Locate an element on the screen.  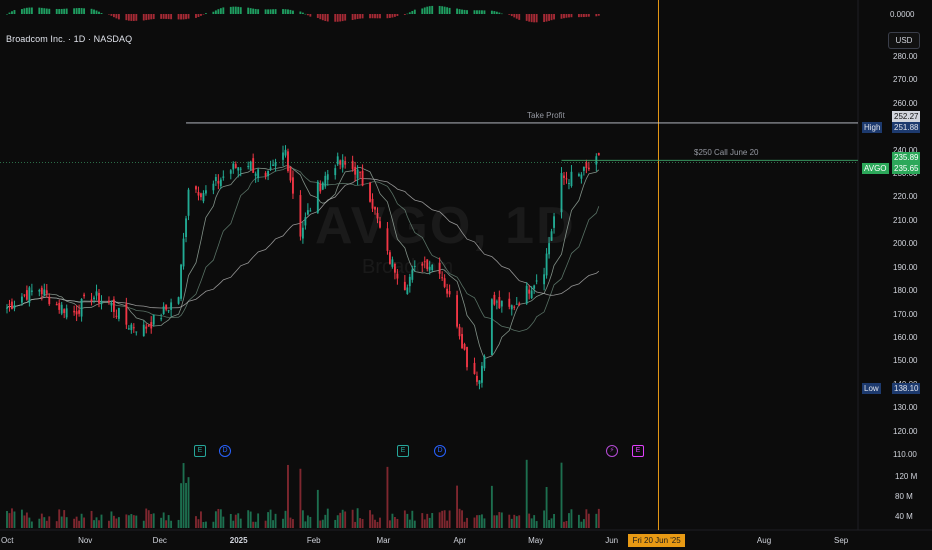
price-tick-label: 270.00 is located at coordinates (905, 80).